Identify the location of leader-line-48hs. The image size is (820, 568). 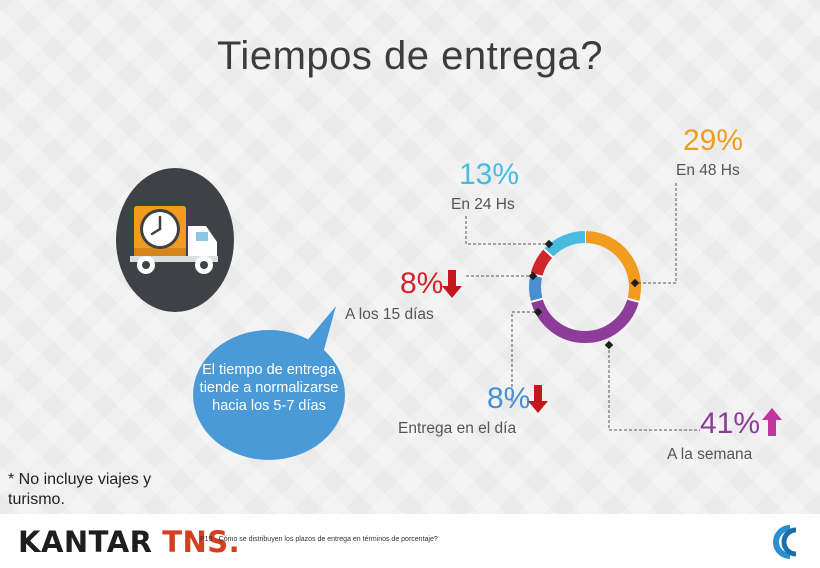
(656, 233).